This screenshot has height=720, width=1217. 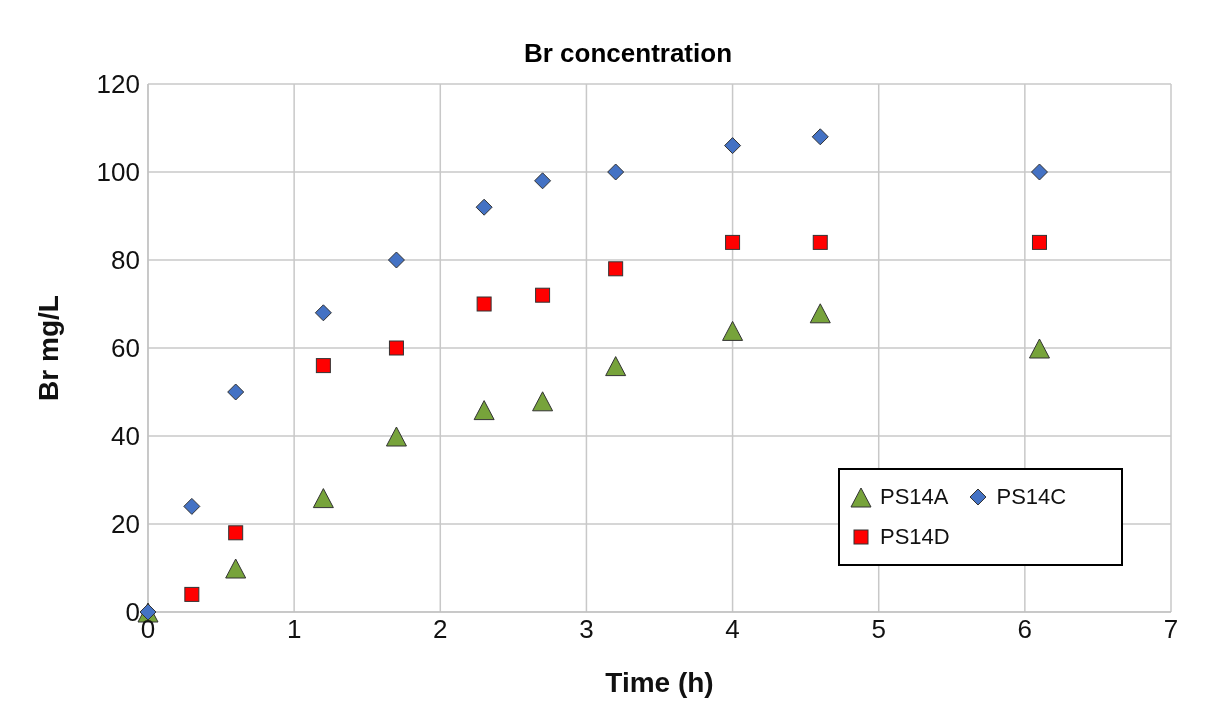 What do you see at coordinates (914, 537) in the screenshot?
I see `legend-label: PS14D` at bounding box center [914, 537].